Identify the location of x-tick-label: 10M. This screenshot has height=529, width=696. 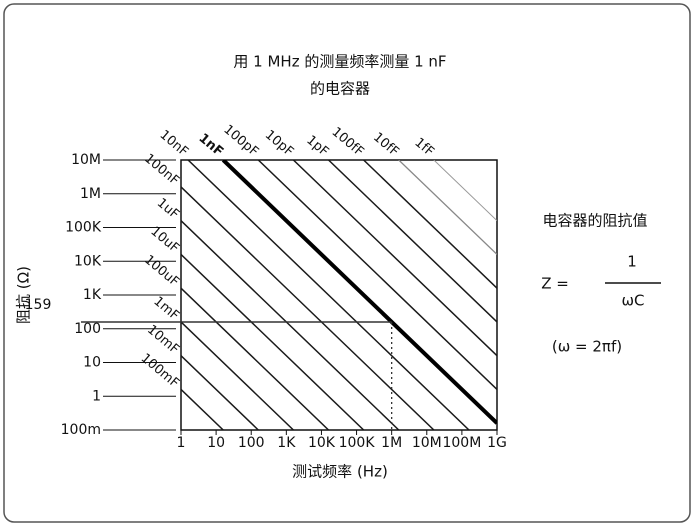
(427, 443).